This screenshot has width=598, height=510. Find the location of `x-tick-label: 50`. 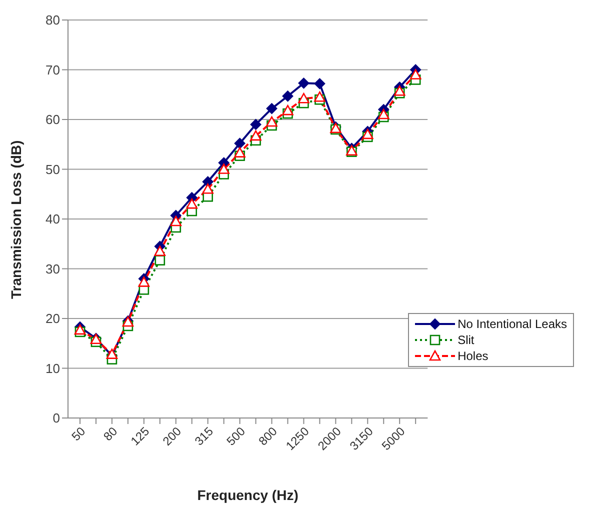

x-tick-label: 50 is located at coordinates (78, 434).